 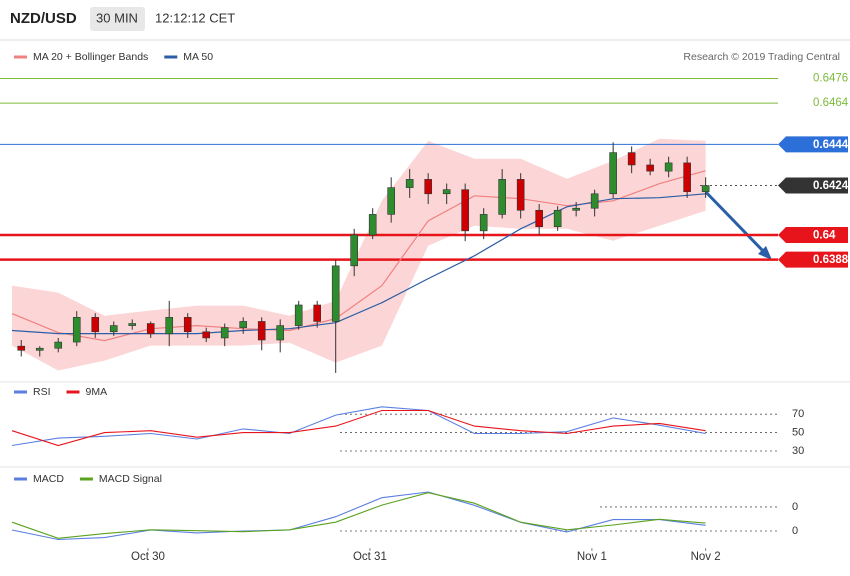 I want to click on level-label: 0.6444, so click(x=831, y=145).